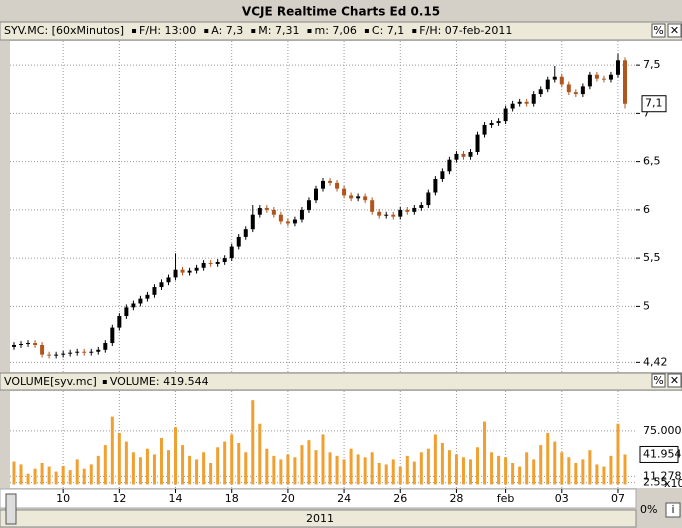  Describe the element at coordinates (318, 518) in the screenshot. I see `scrollbar` at that location.